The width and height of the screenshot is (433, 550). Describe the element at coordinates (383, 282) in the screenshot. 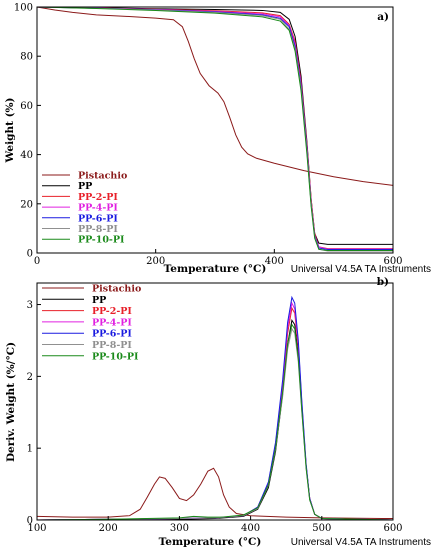

I see `panel-b-label: b)` at that location.